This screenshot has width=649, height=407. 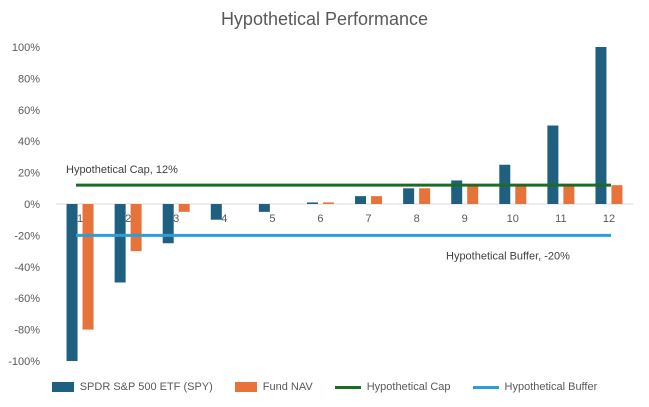 I want to click on x-tick-label: 10, so click(x=513, y=219).